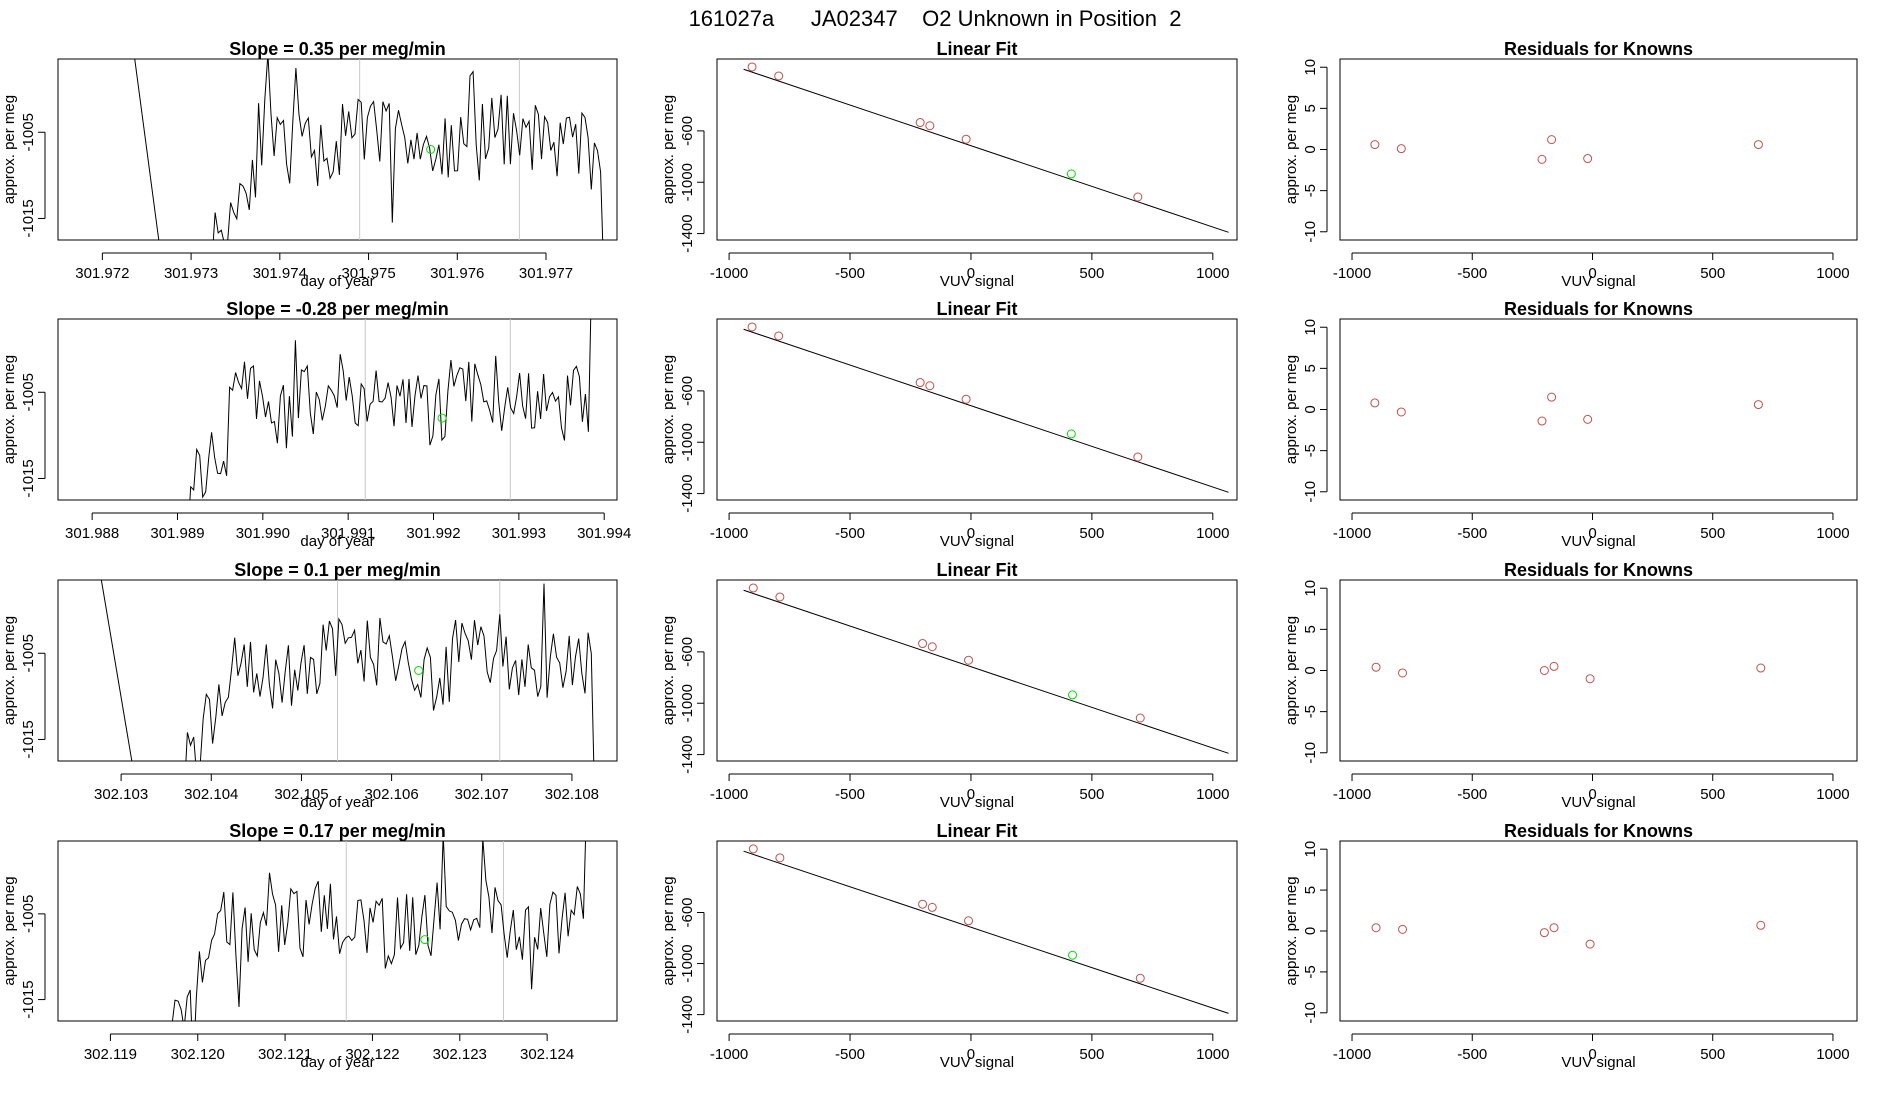 This screenshot has height=1100, width=1900. Describe the element at coordinates (285, 1054) in the screenshot. I see `x-tick-label: 302.121` at that location.